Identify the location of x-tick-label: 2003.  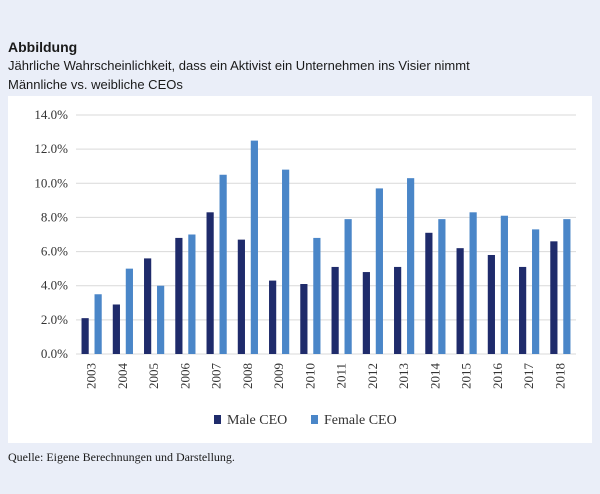
(91, 376).